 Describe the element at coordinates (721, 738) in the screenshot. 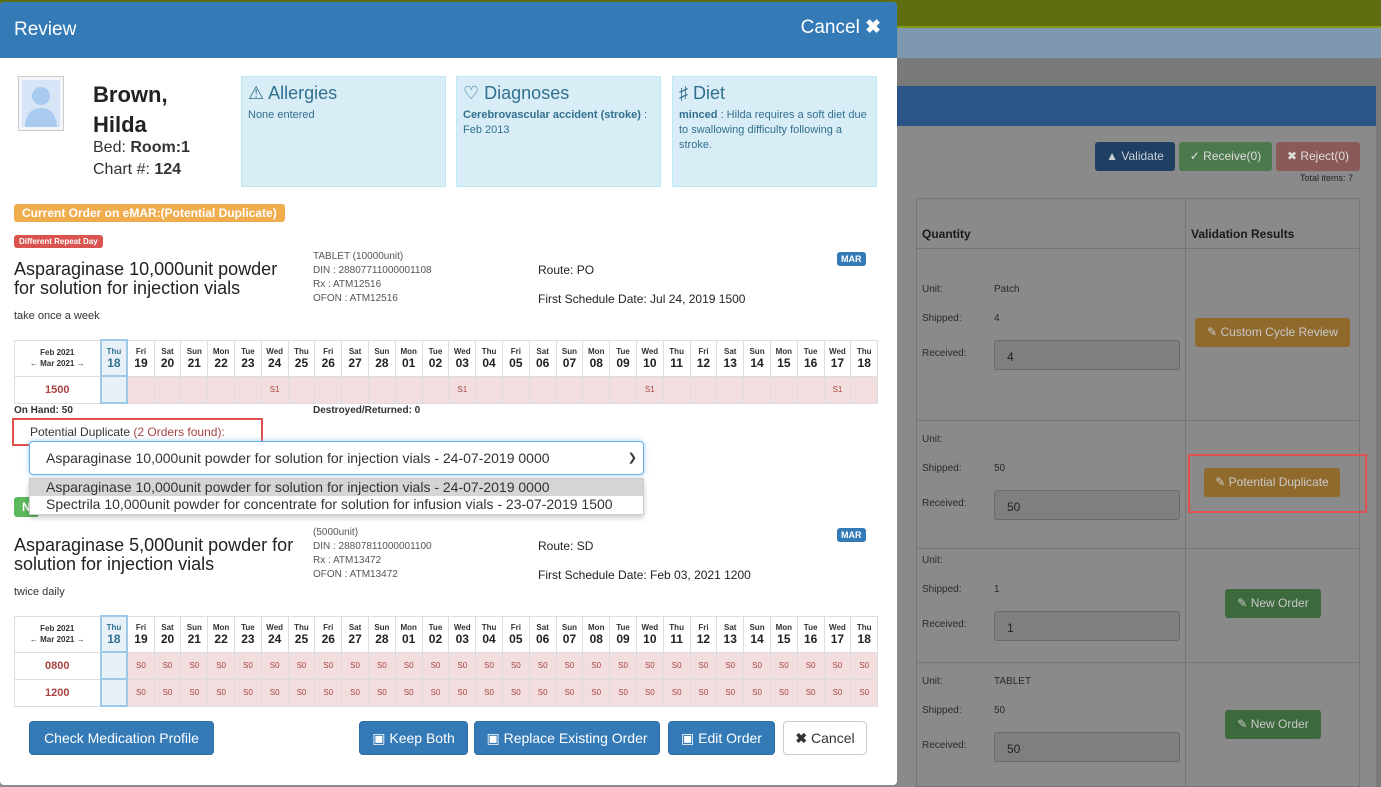

I see `edit-order-button: ▣ Edit Order` at that location.